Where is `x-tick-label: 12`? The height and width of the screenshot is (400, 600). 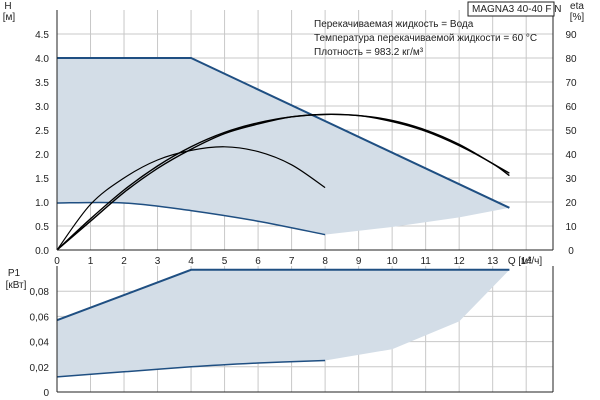
x-tick-label: 12 is located at coordinates (460, 261).